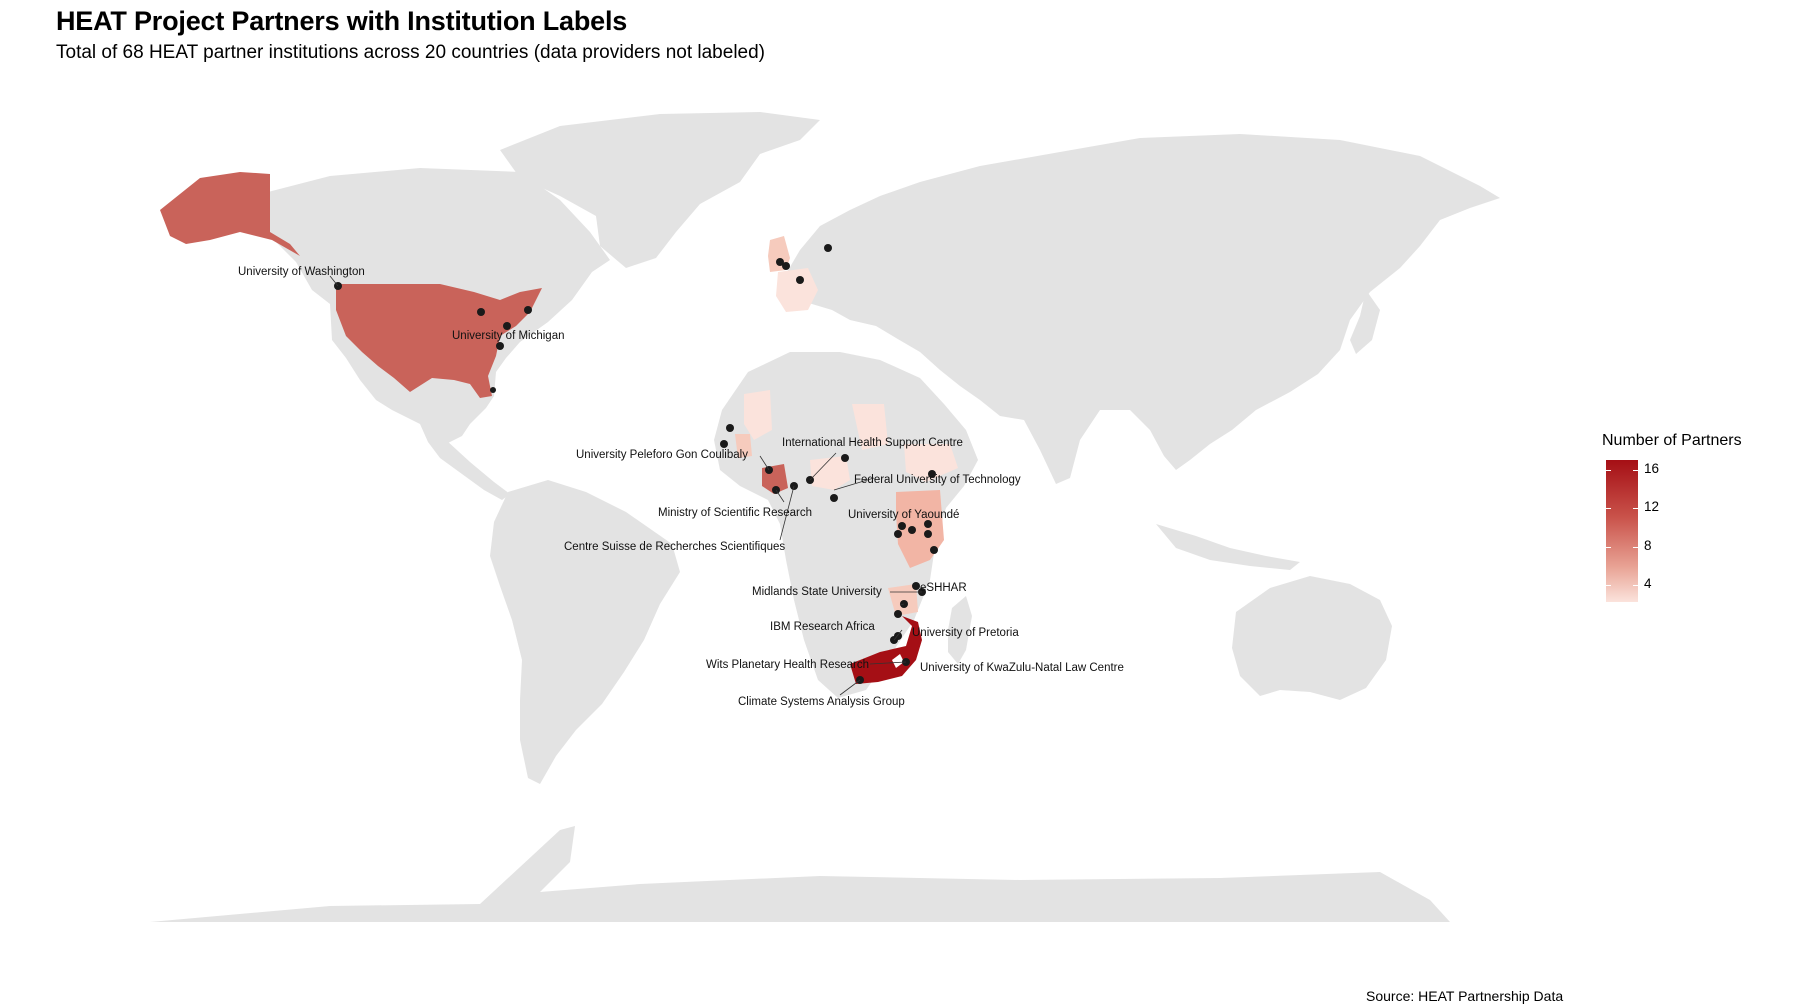  I want to click on nigeria, so click(830, 473).